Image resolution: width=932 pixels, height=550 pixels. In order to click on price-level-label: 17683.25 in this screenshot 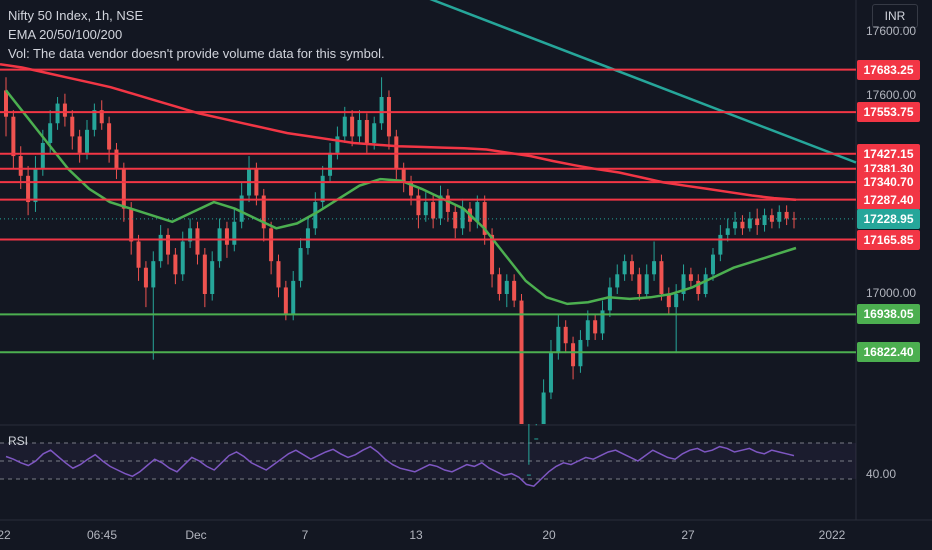, I will do `click(888, 69)`.